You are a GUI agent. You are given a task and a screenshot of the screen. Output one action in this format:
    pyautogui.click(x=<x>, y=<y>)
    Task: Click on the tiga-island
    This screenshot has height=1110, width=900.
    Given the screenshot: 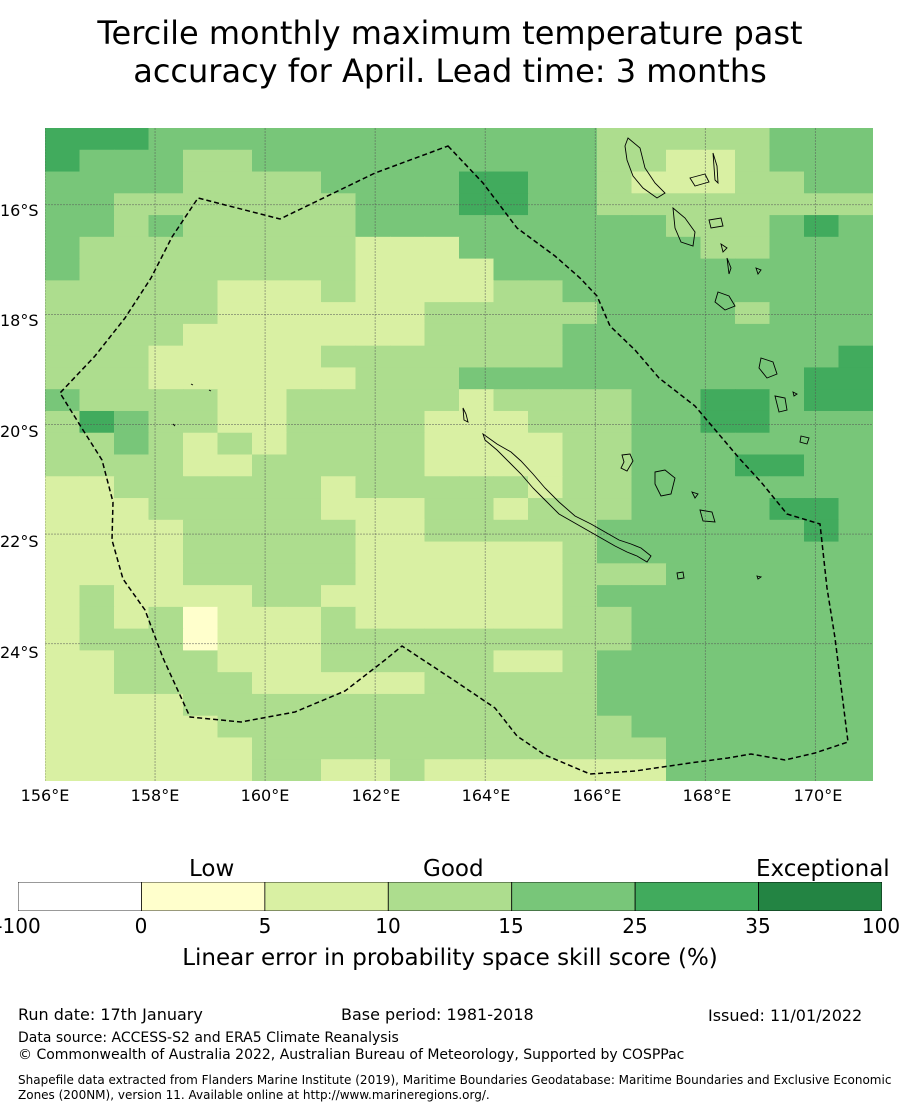 What is the action you would take?
    pyautogui.click(x=695, y=495)
    